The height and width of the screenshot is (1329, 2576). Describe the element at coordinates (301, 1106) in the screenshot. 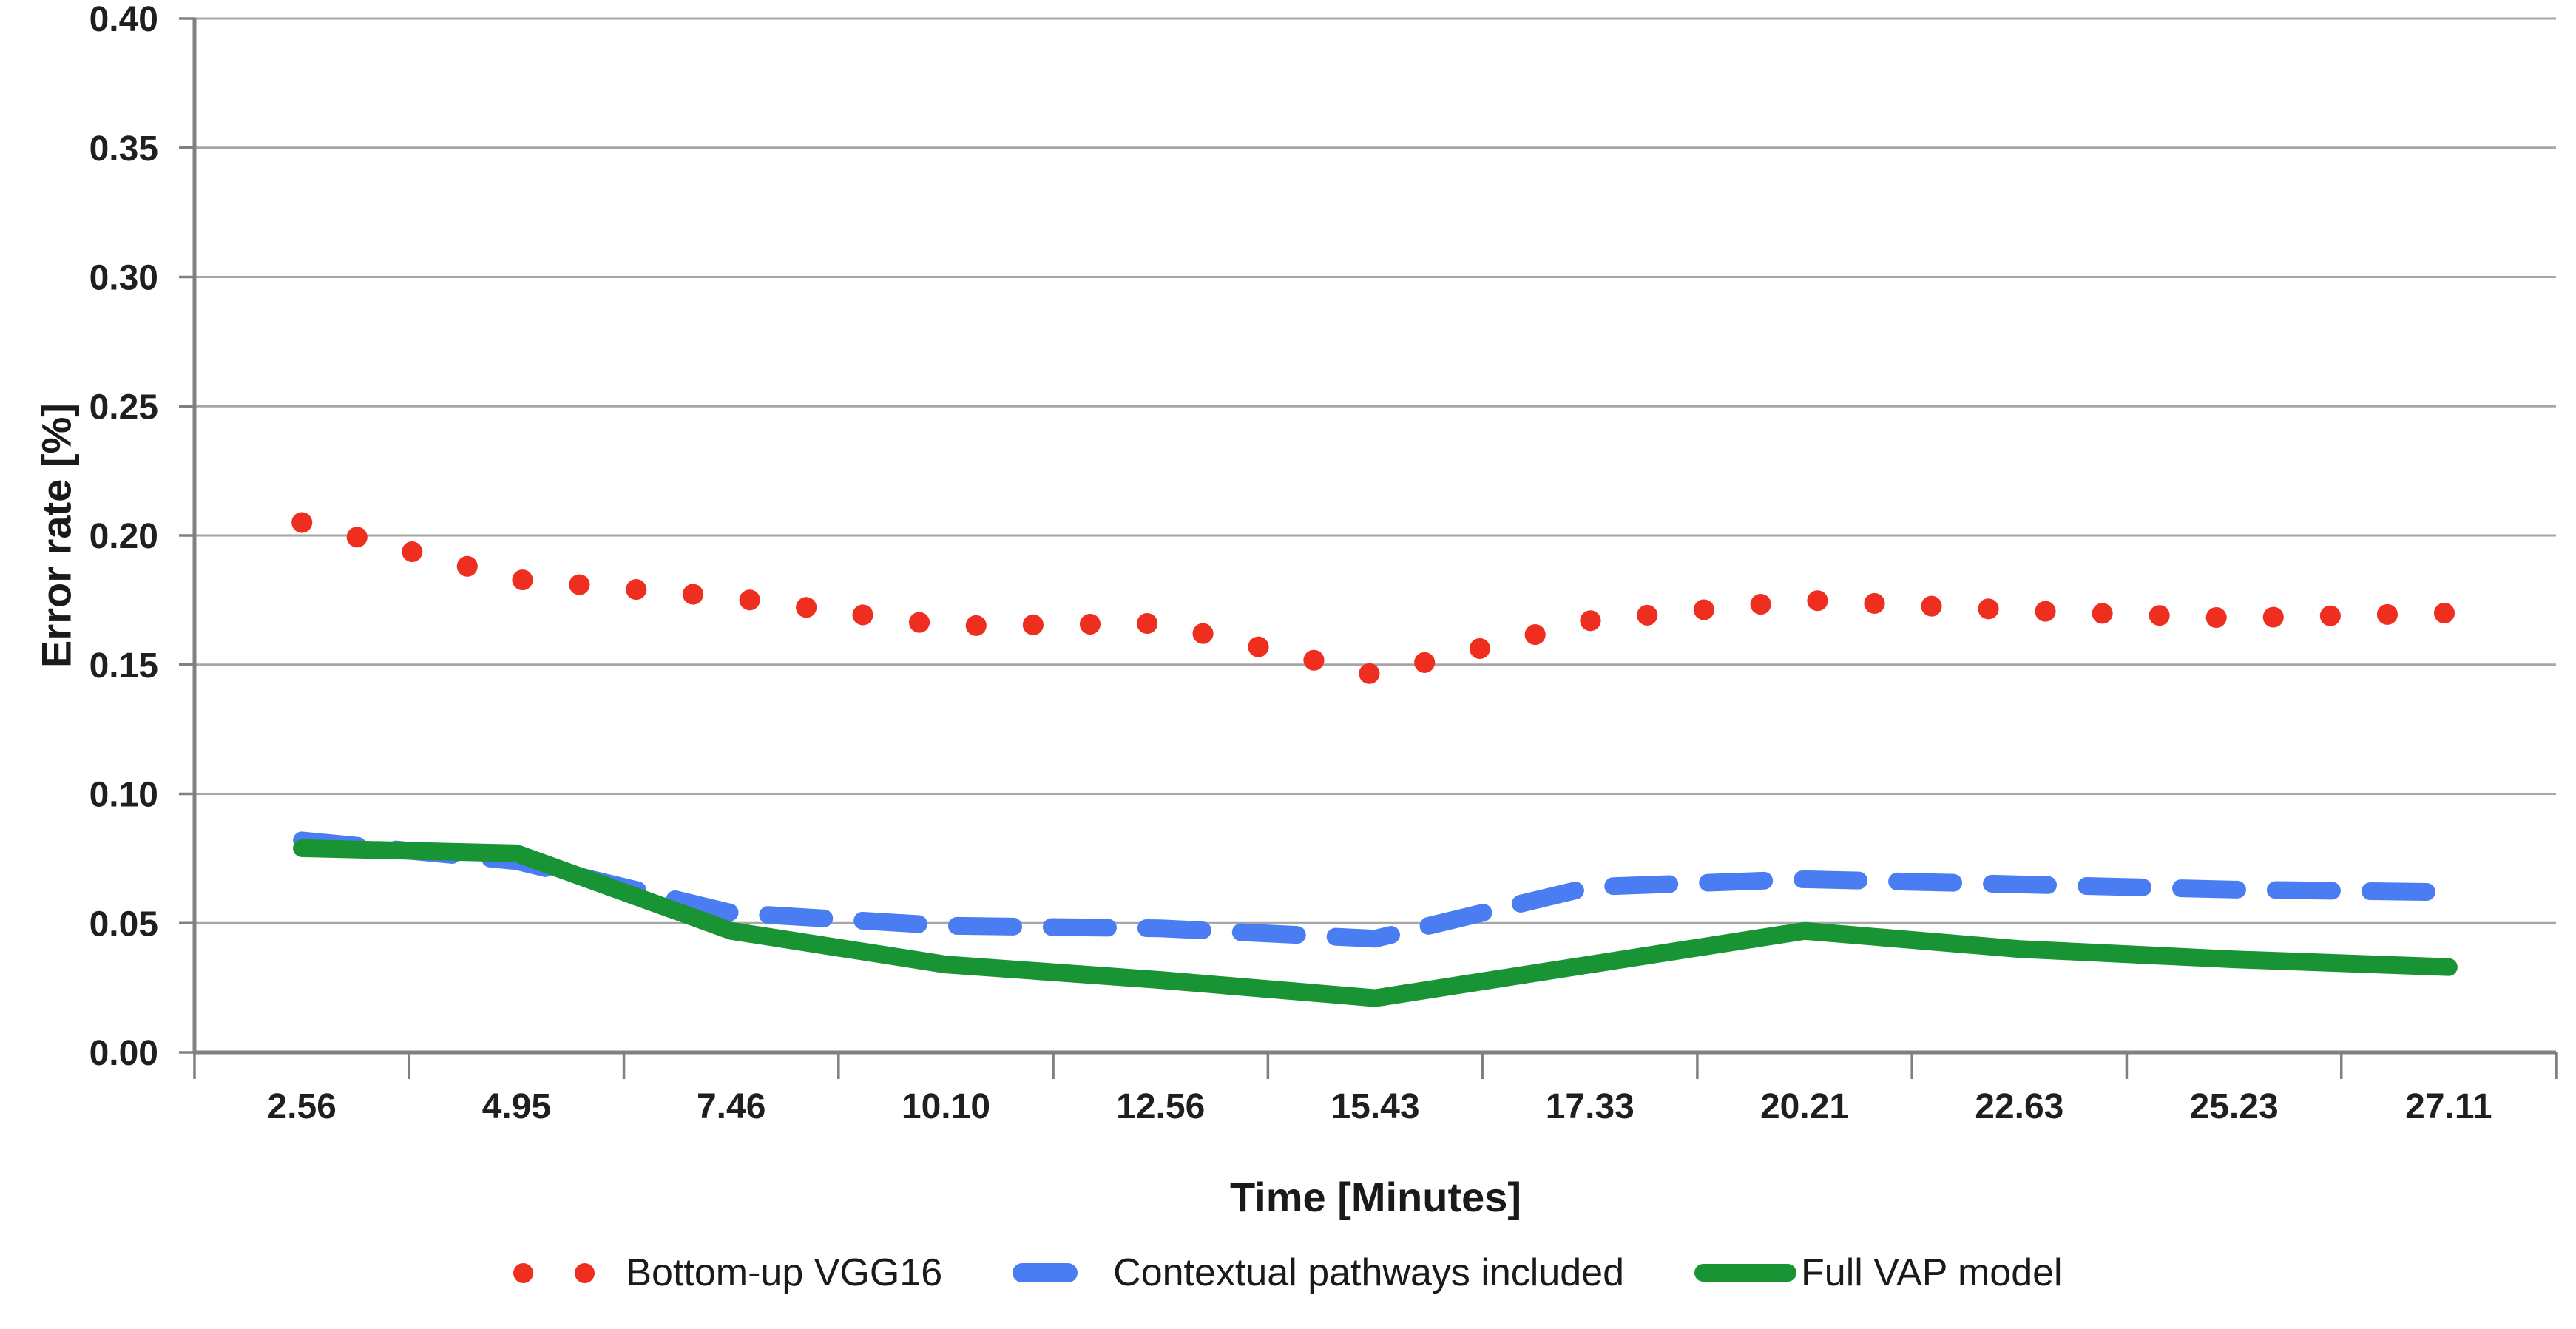

I see `x-tick-label: 2.56` at that location.